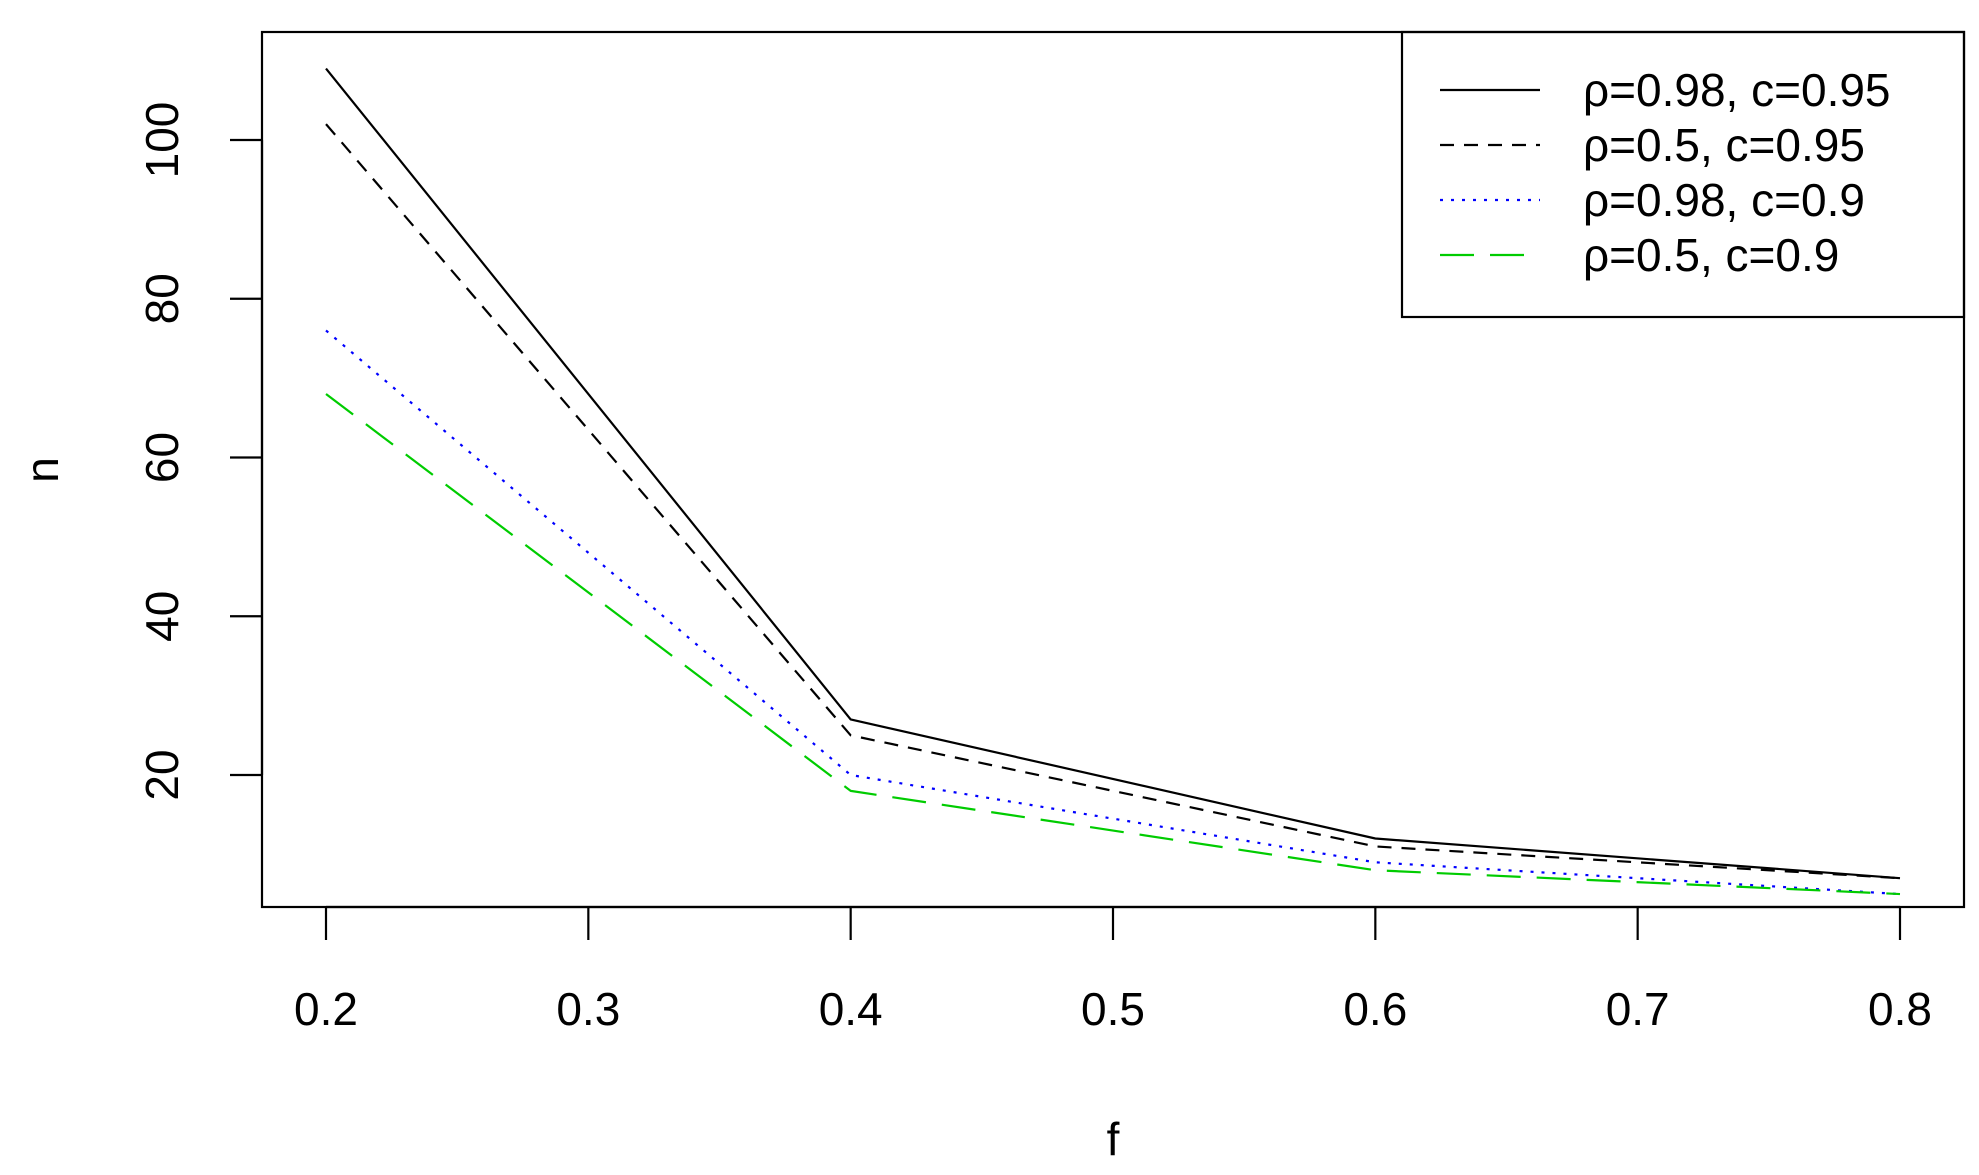 This screenshot has width=1979, height=1175. I want to click on x-tick-label: 0.2, so click(326, 1009).